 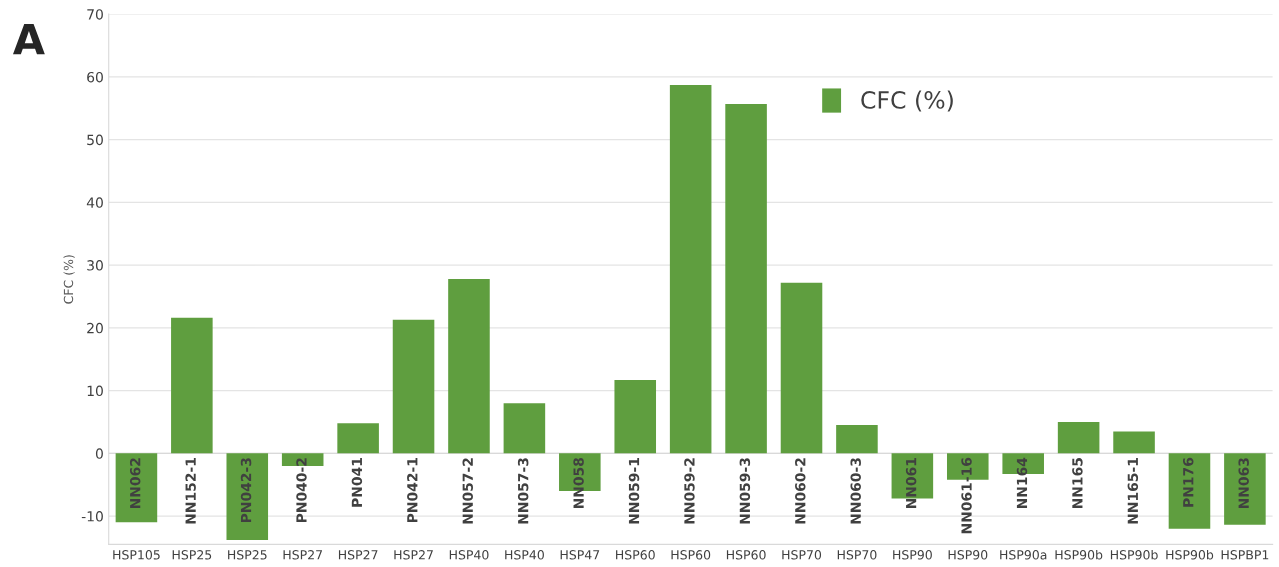 I want to click on annotation: NN061, so click(x=911, y=483).